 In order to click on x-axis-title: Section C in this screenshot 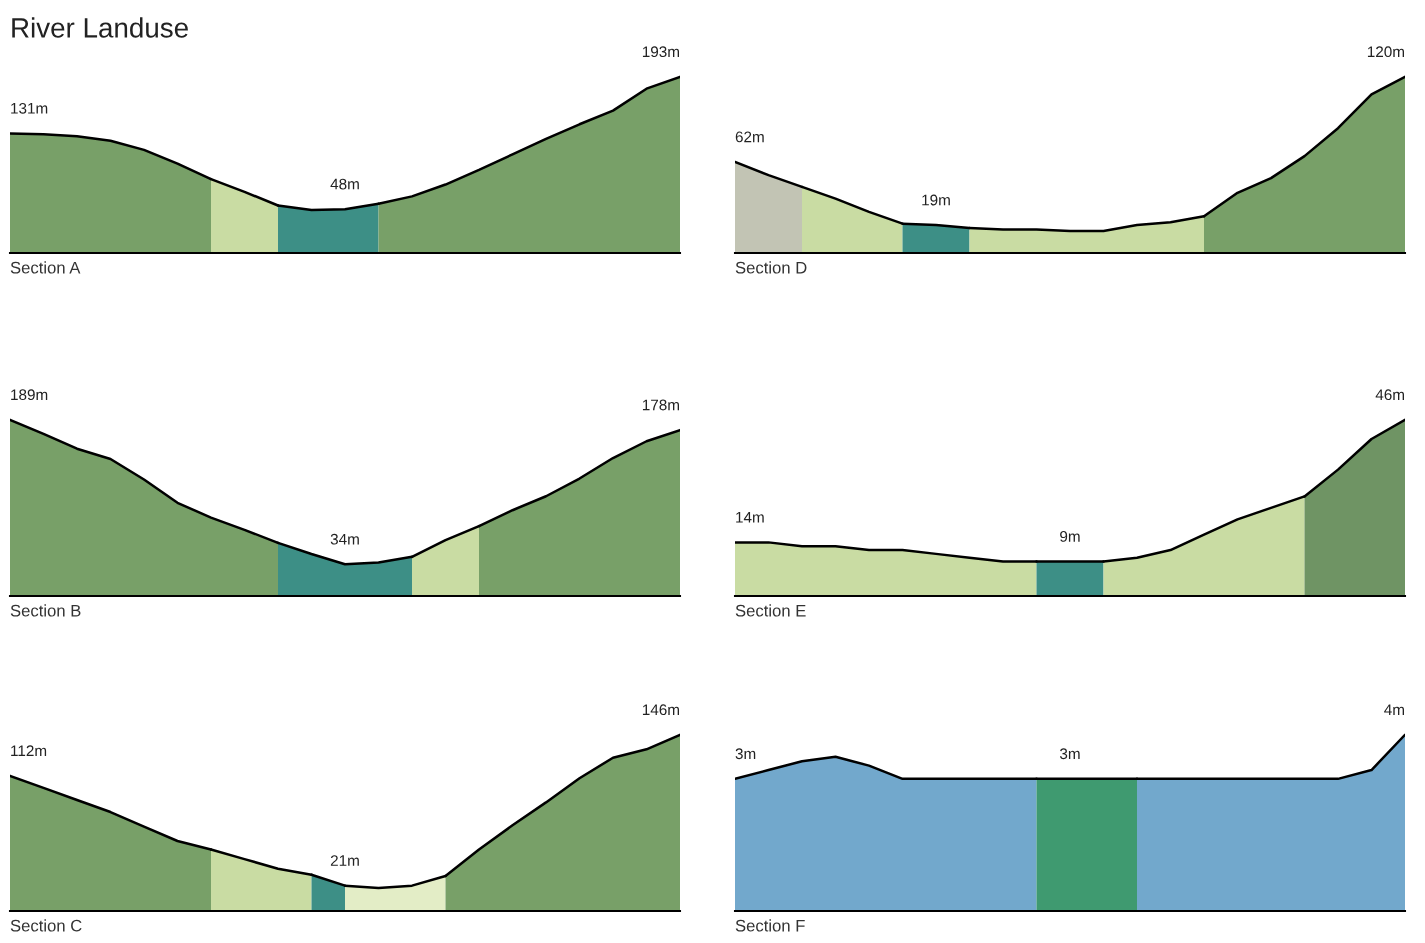, I will do `click(46, 925)`.